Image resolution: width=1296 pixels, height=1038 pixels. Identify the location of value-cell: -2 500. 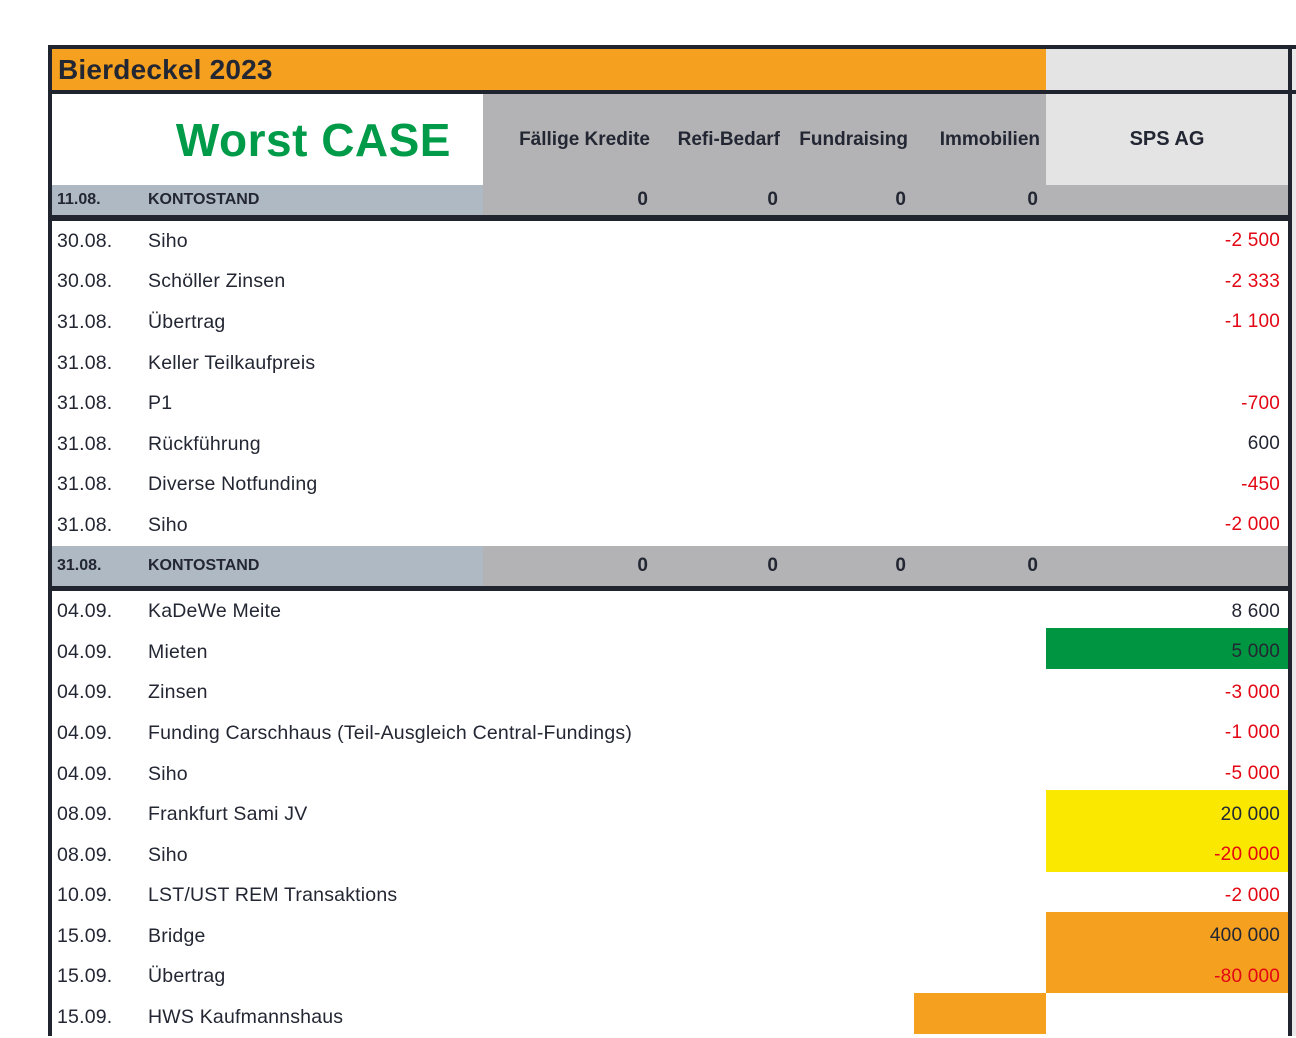
(1252, 241).